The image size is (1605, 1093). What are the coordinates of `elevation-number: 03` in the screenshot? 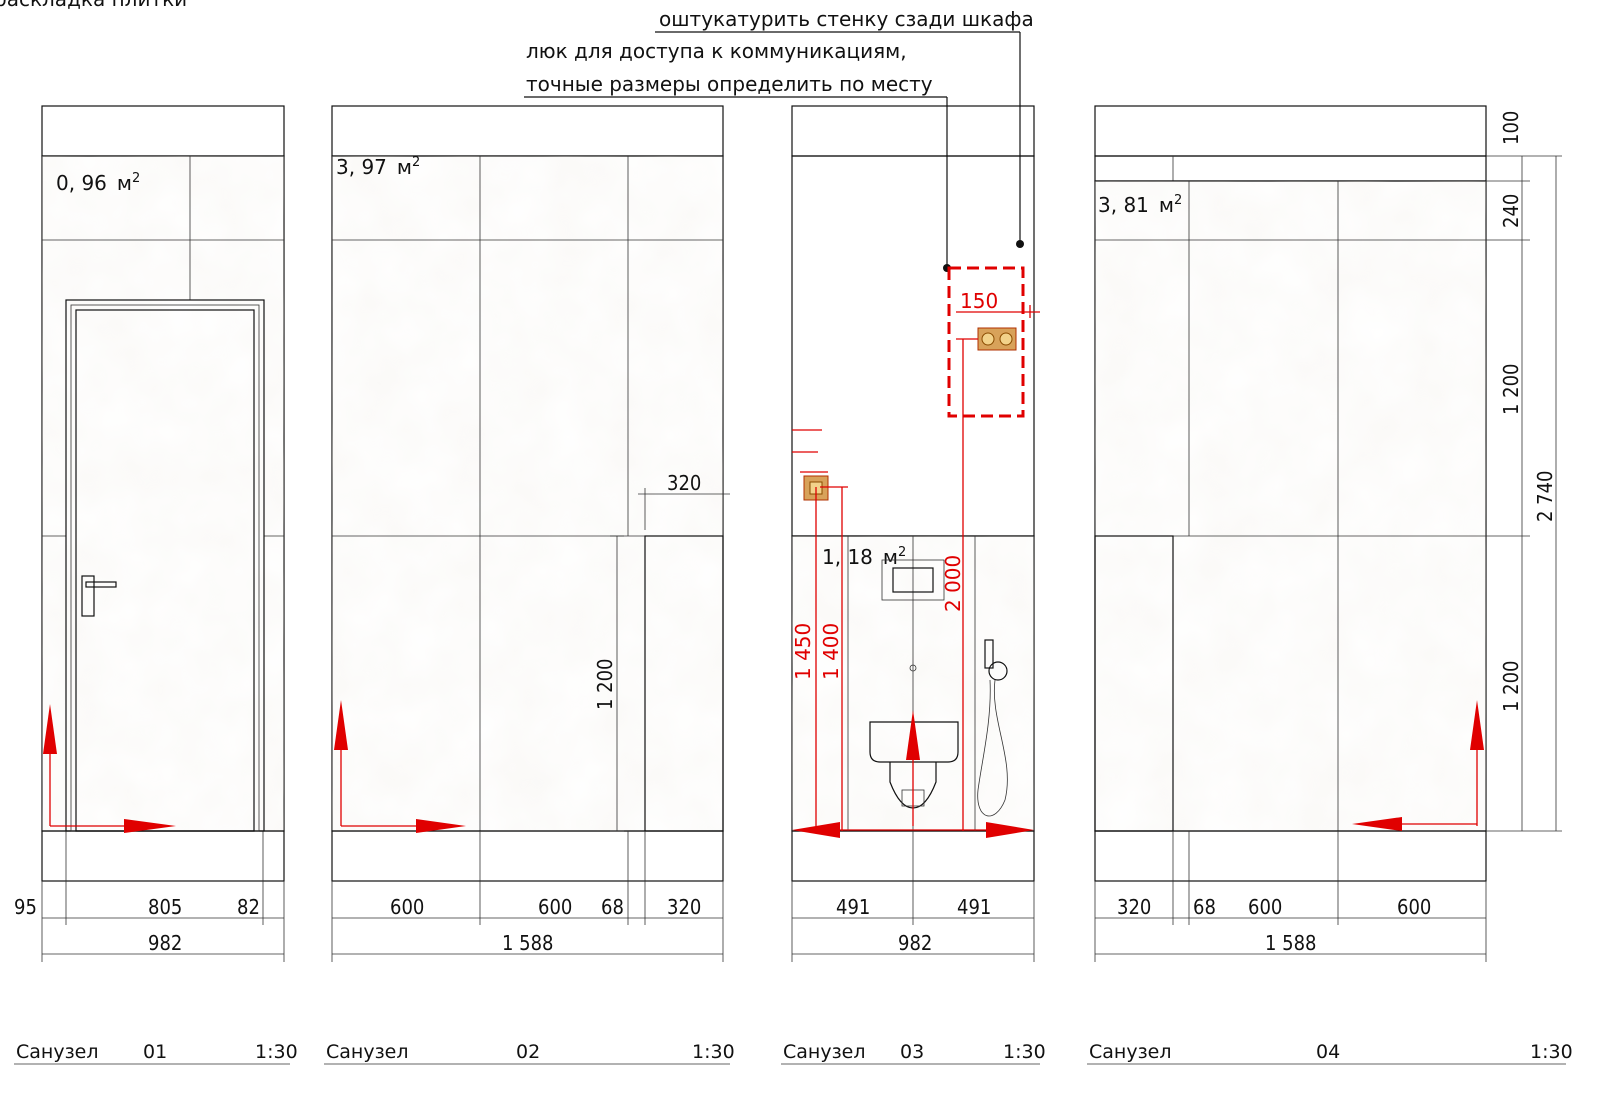 It's located at (912, 1052).